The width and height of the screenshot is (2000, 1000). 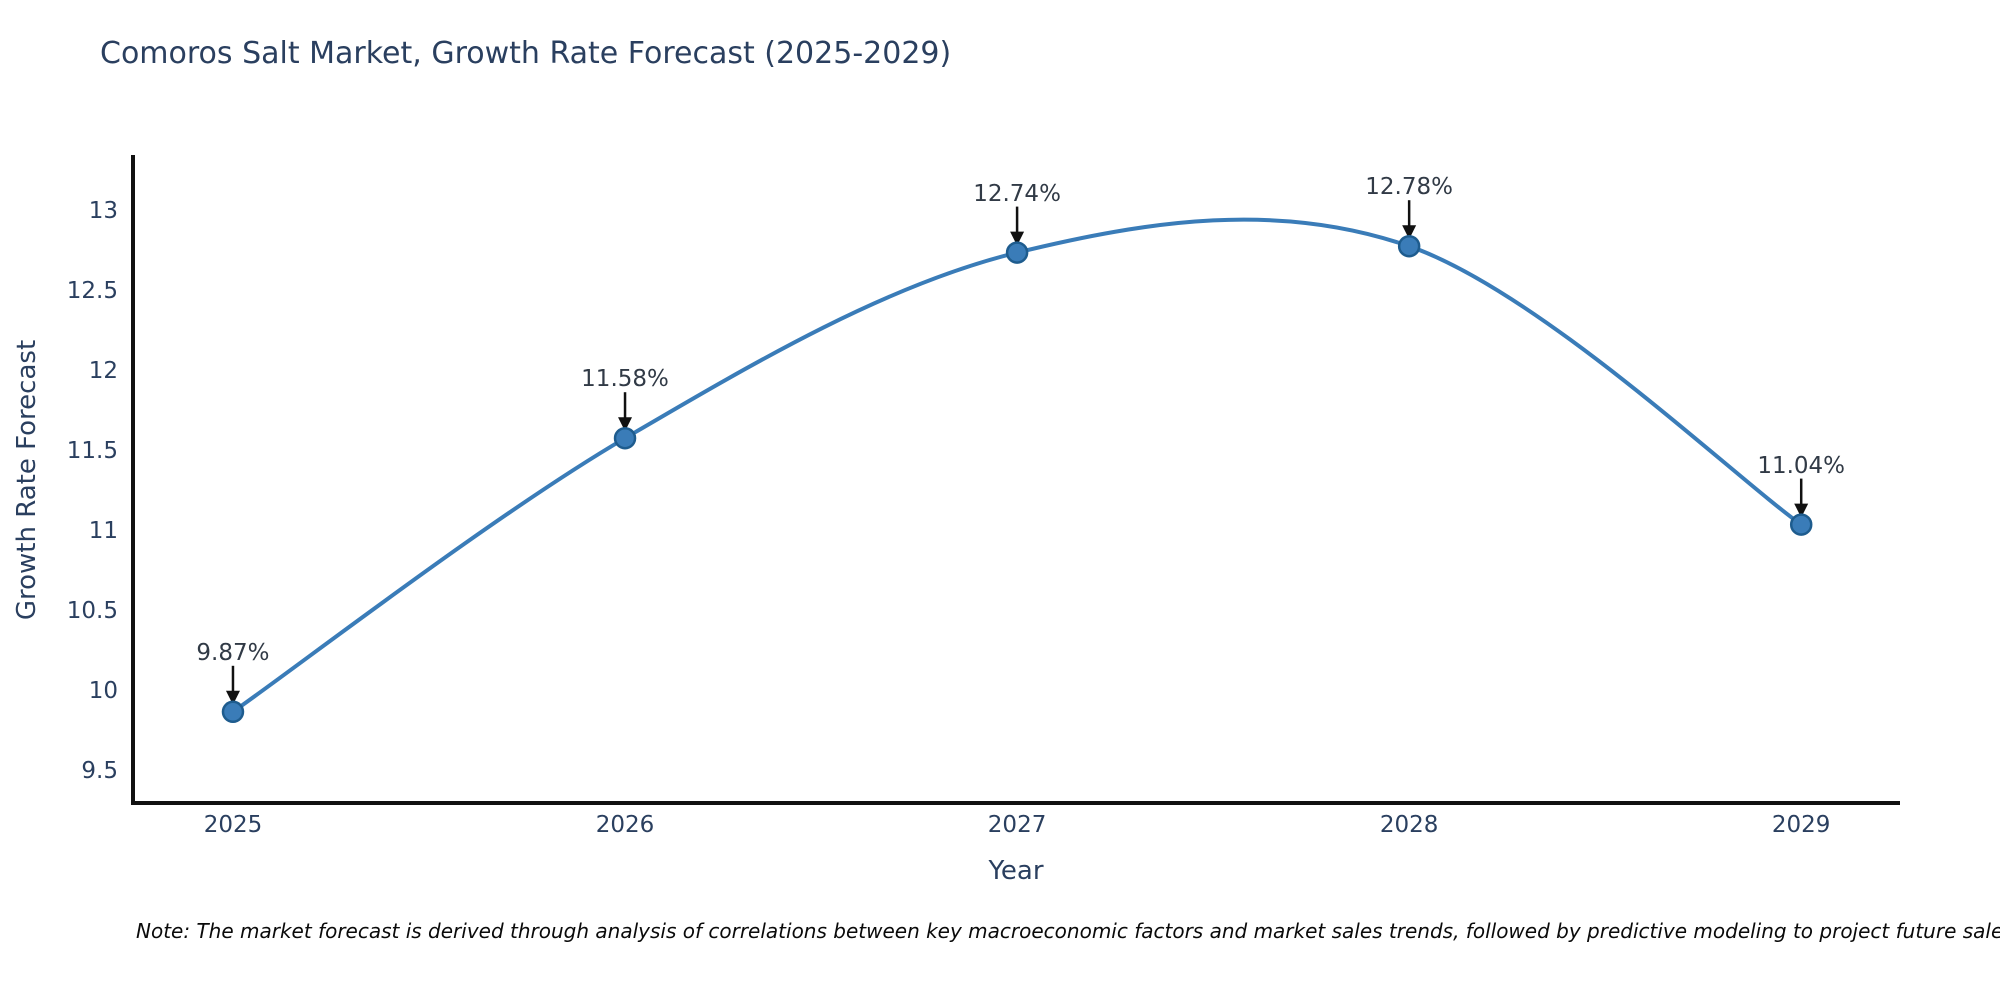 What do you see at coordinates (233, 652) in the screenshot?
I see `point-annotation: 9.87%` at bounding box center [233, 652].